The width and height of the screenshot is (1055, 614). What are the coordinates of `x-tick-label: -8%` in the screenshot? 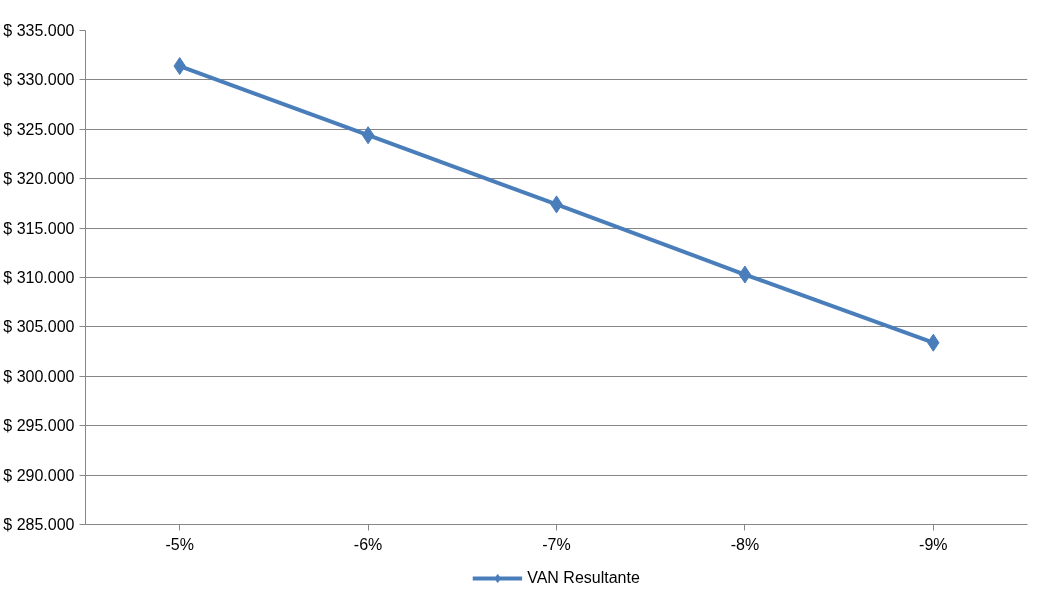 It's located at (745, 544).